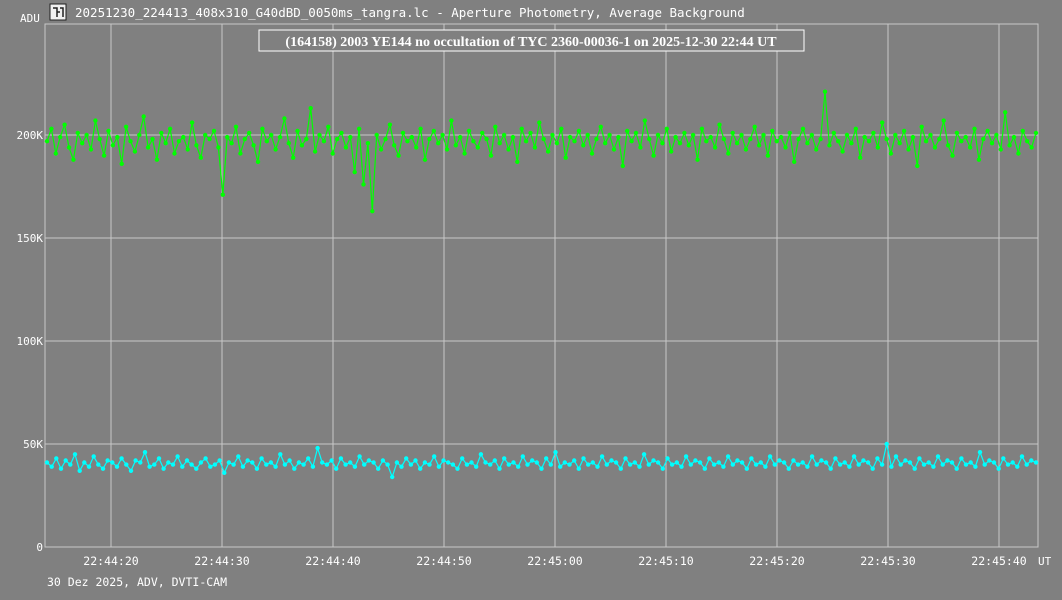 The height and width of the screenshot is (600, 1062). What do you see at coordinates (887, 561) in the screenshot?
I see `x-tick-label: 22:45:30` at bounding box center [887, 561].